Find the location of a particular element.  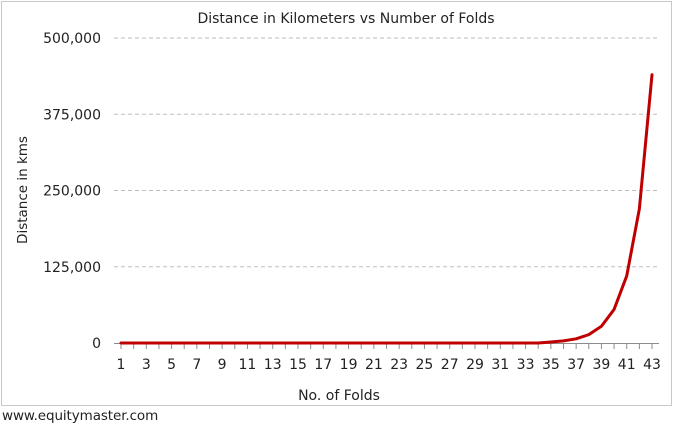

x-axis-label: No. of Folds is located at coordinates (339, 396).